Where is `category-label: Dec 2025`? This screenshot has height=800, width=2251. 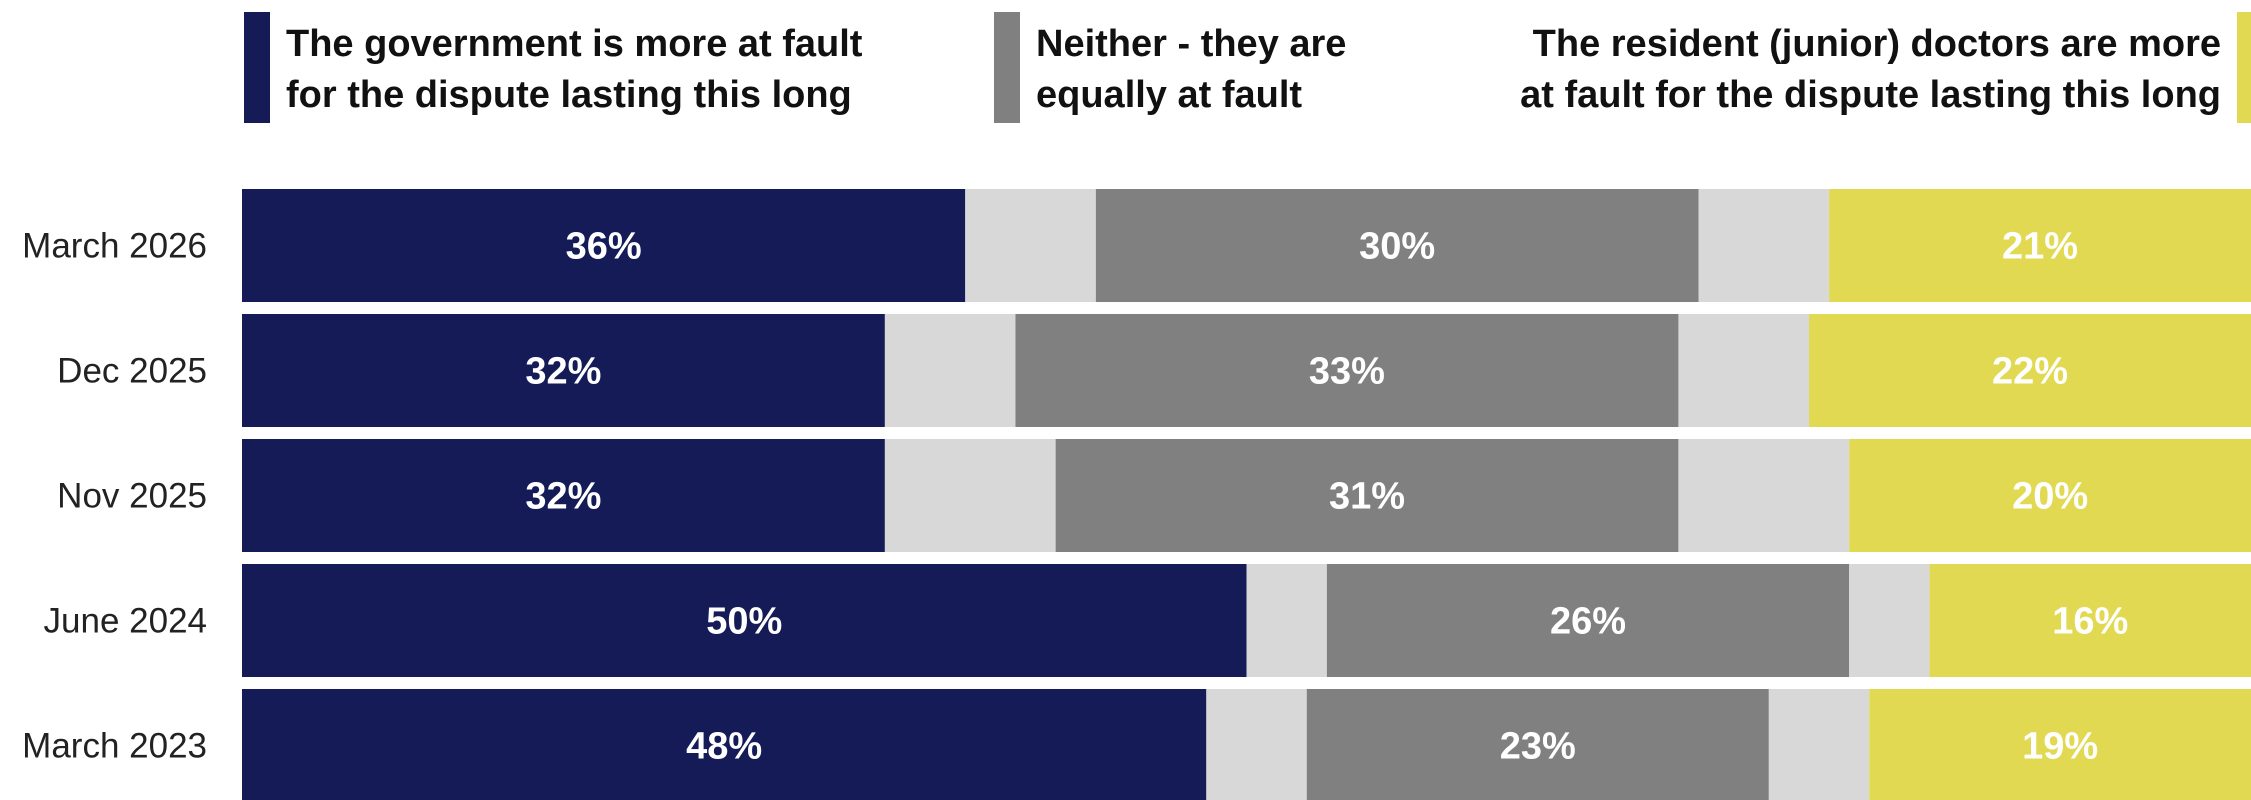
category-label: Dec 2025 is located at coordinates (132, 371).